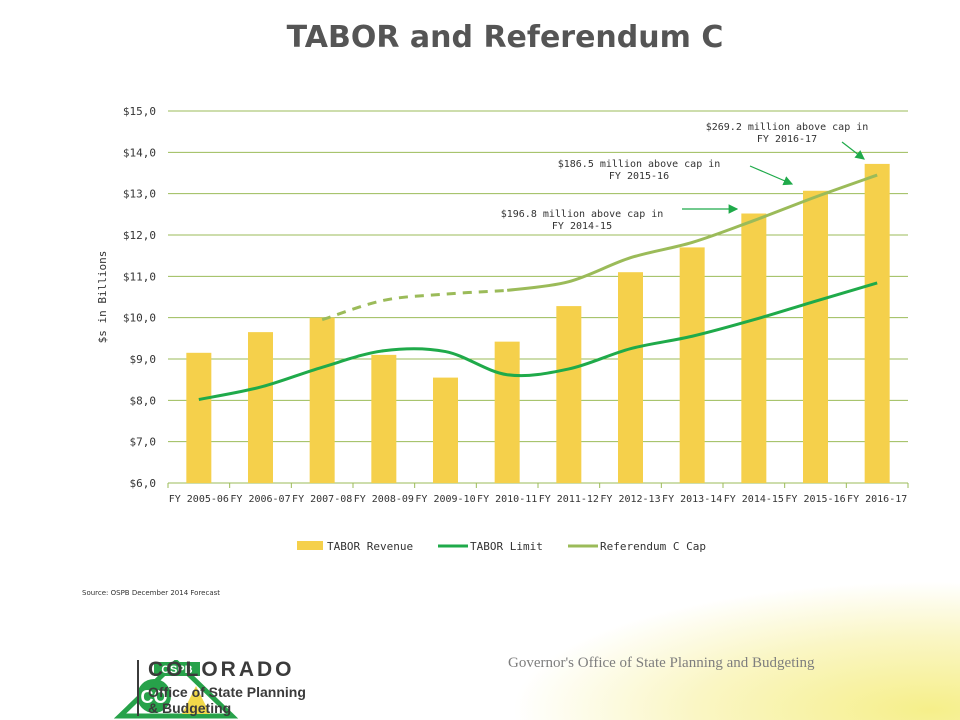  I want to click on y-tick-label: $9,0, so click(143, 359).